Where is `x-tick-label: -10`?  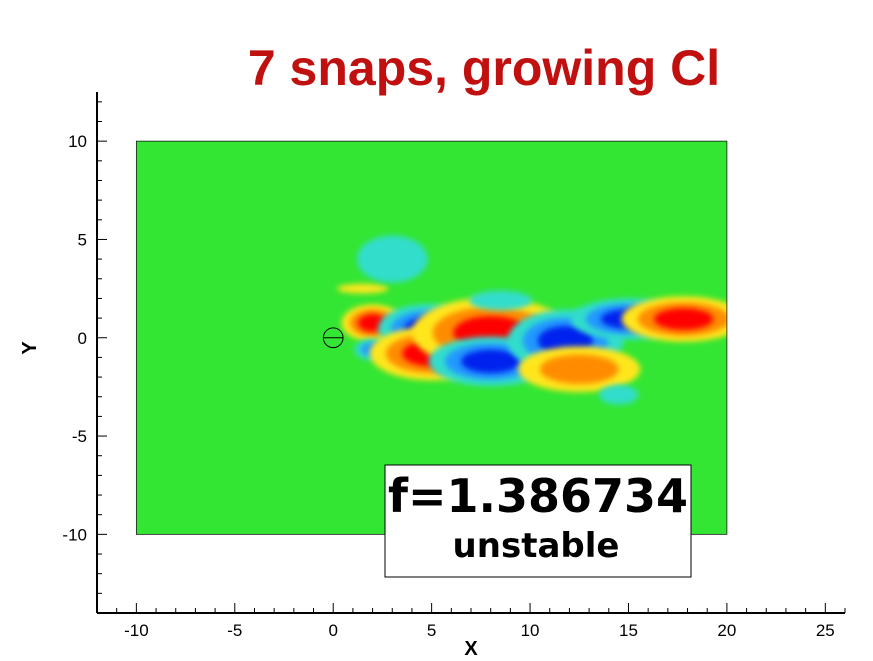
x-tick-label: -10 is located at coordinates (136, 630).